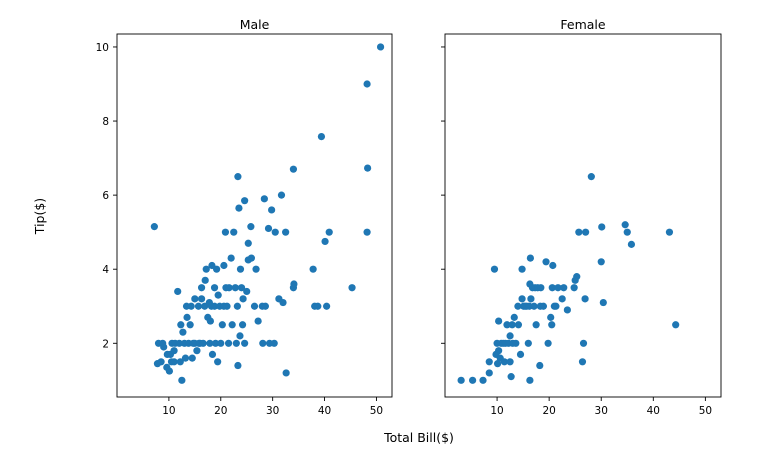  I want to click on y-tick-label: 6, so click(105, 196).